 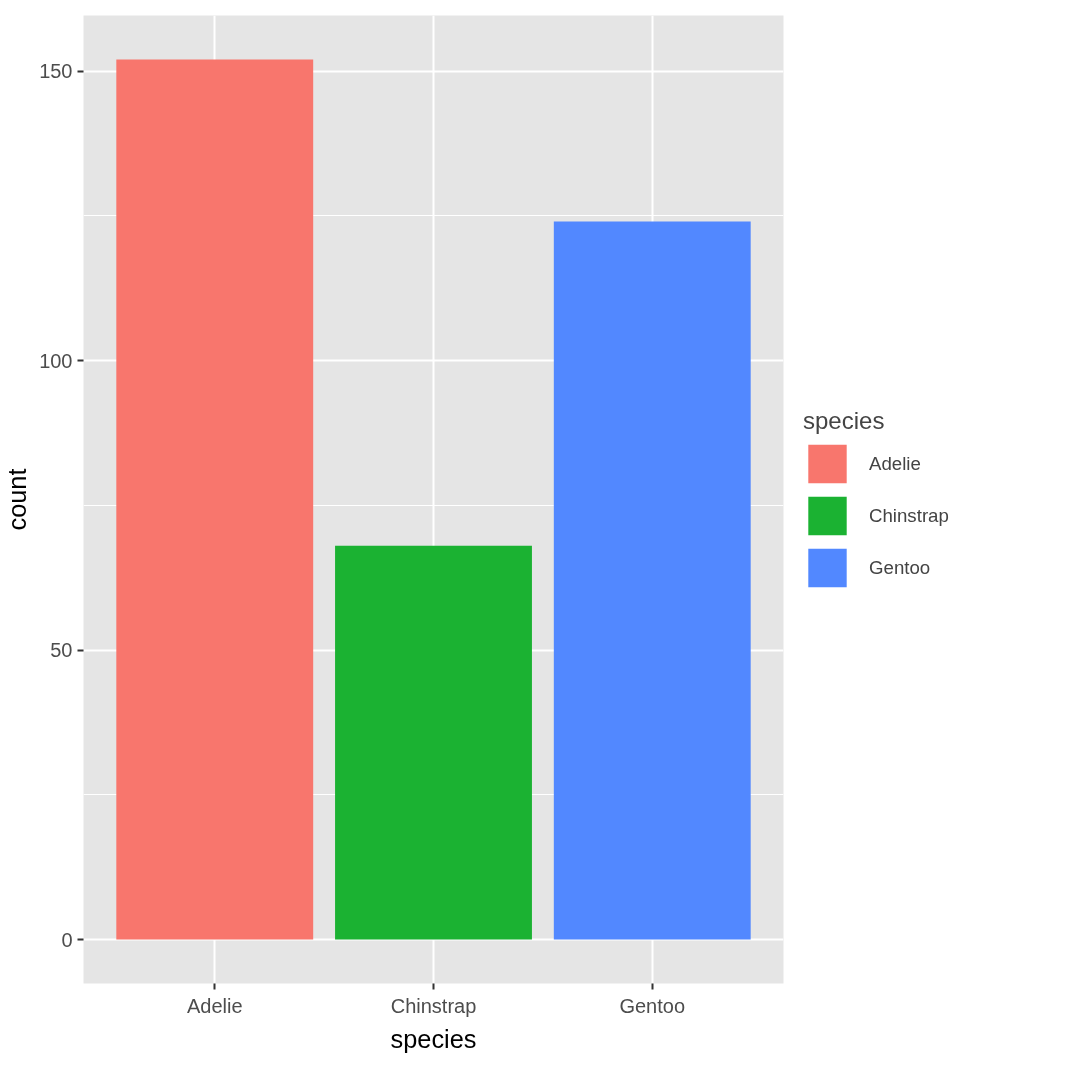 What do you see at coordinates (61, 650) in the screenshot?
I see `y-tick-label: 50` at bounding box center [61, 650].